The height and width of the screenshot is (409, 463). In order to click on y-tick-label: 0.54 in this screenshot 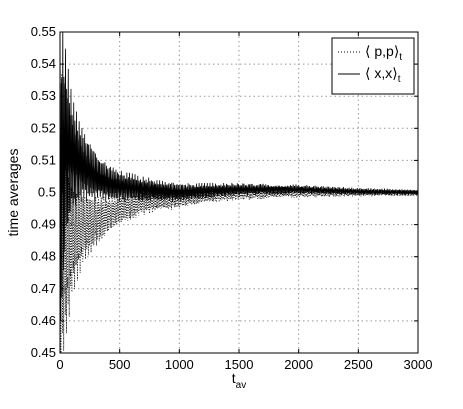, I will do `click(43, 63)`.